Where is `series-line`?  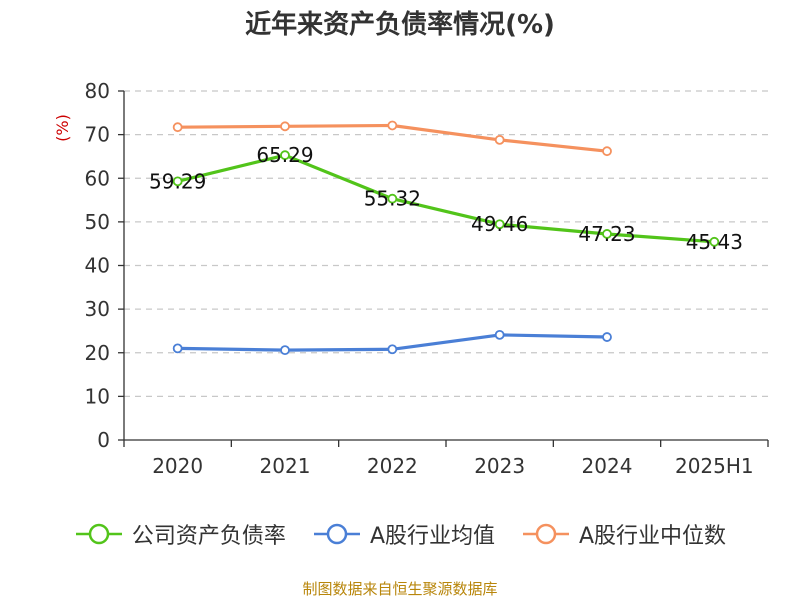
series-line is located at coordinates (446, 198).